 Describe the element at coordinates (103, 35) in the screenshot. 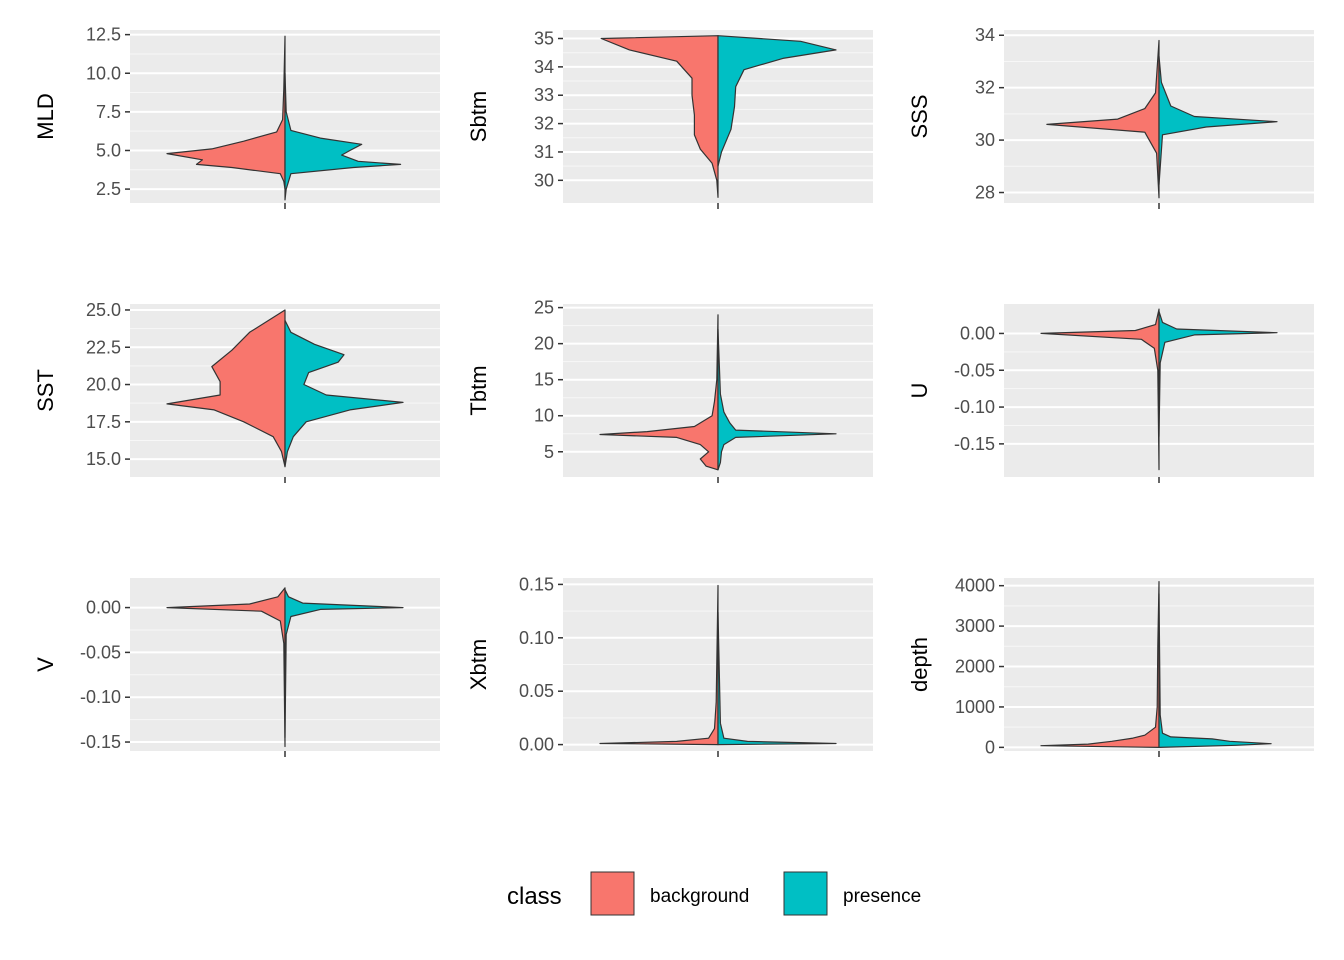

I see `y-tick-label: 12.5` at that location.